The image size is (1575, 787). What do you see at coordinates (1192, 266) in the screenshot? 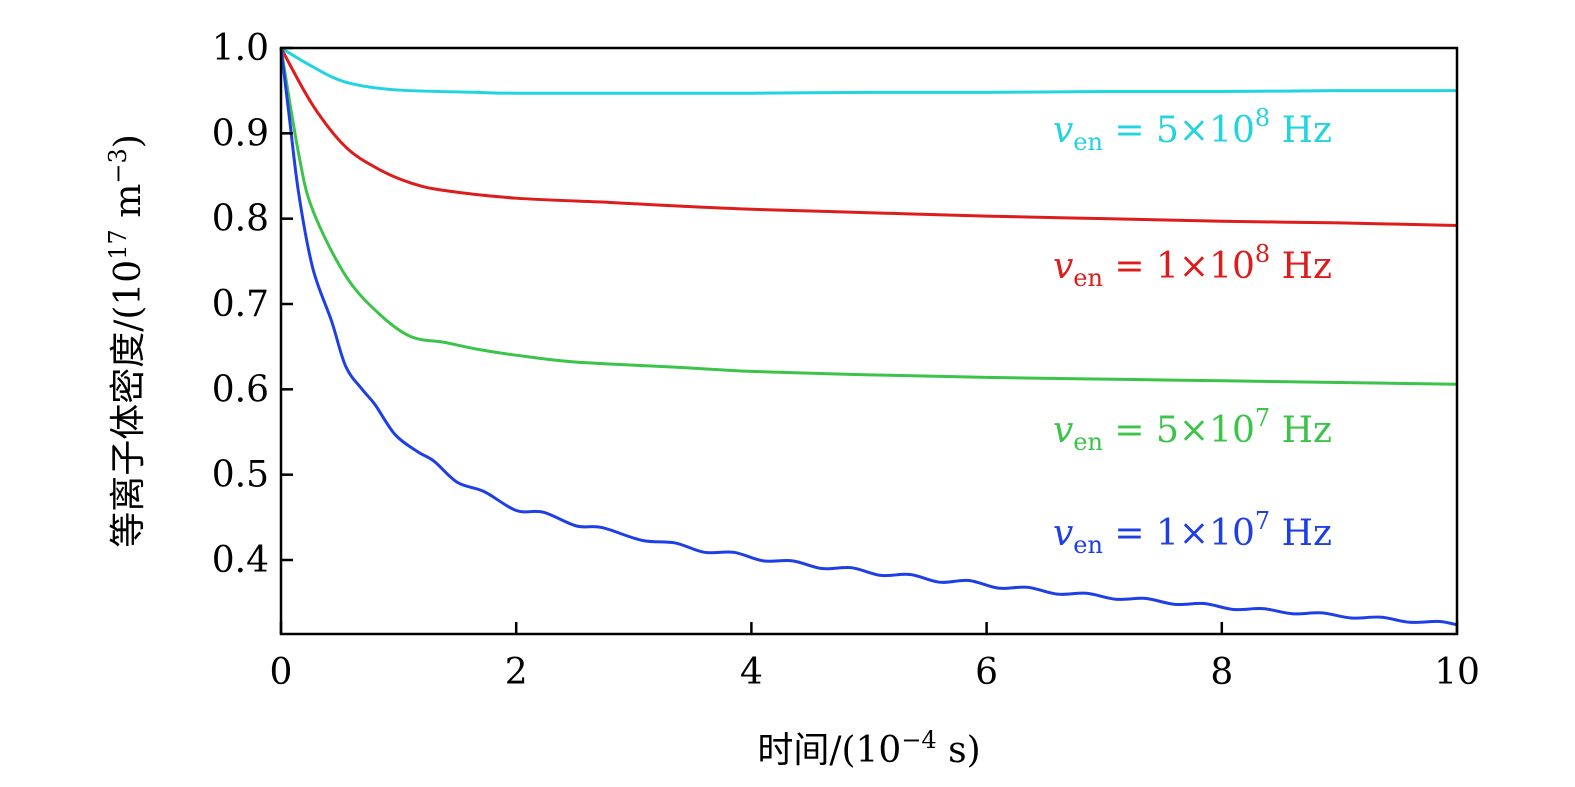
I see `series-label-1: ven = 1×108 Hz` at bounding box center [1192, 266].